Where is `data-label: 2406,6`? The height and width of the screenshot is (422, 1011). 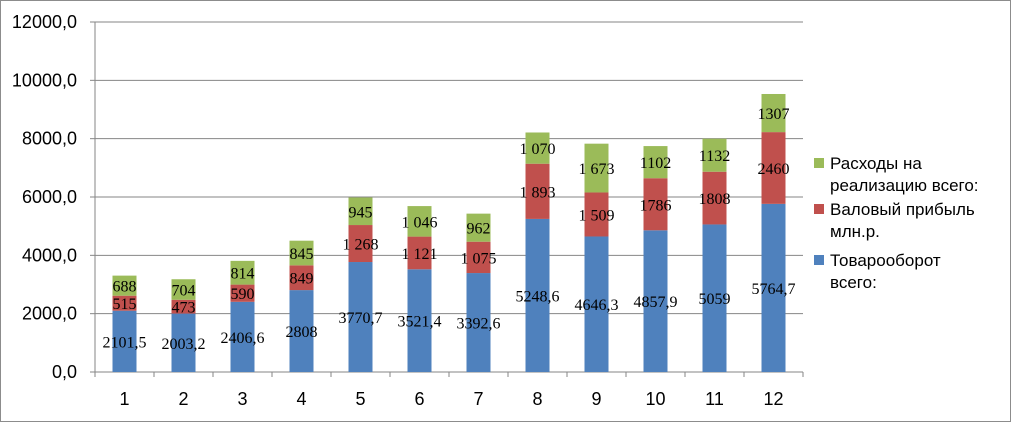
data-label: 2406,6 is located at coordinates (243, 338).